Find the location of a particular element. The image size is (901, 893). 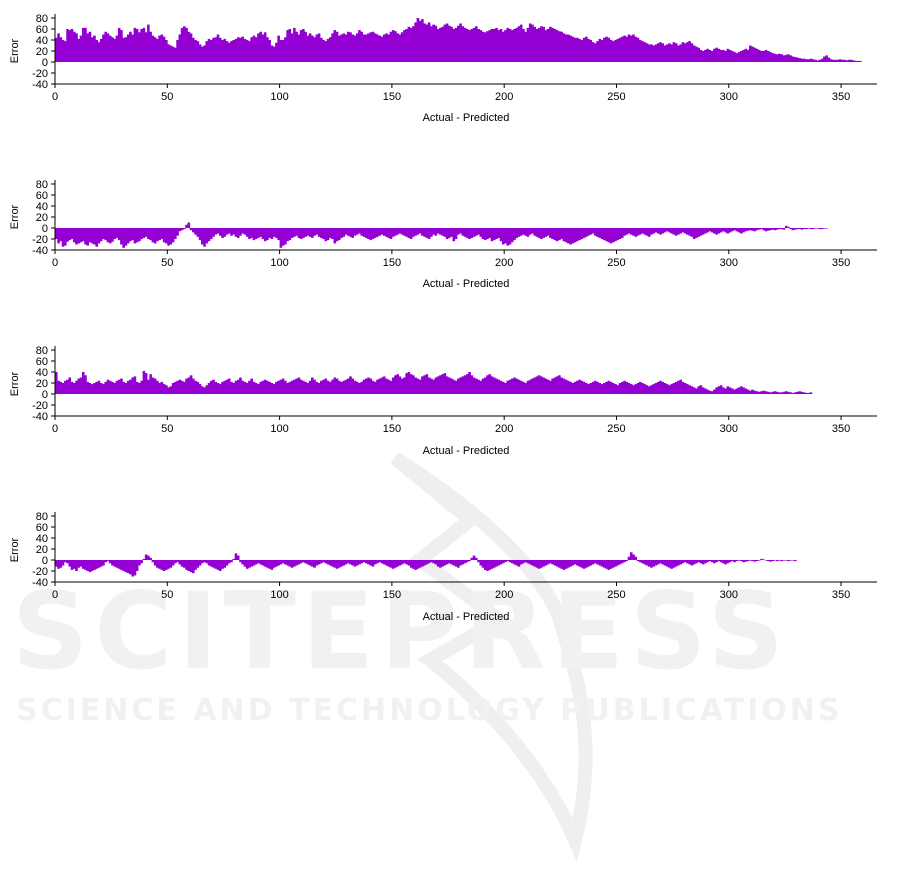

y-tick-label: 60 is located at coordinates (42, 362).